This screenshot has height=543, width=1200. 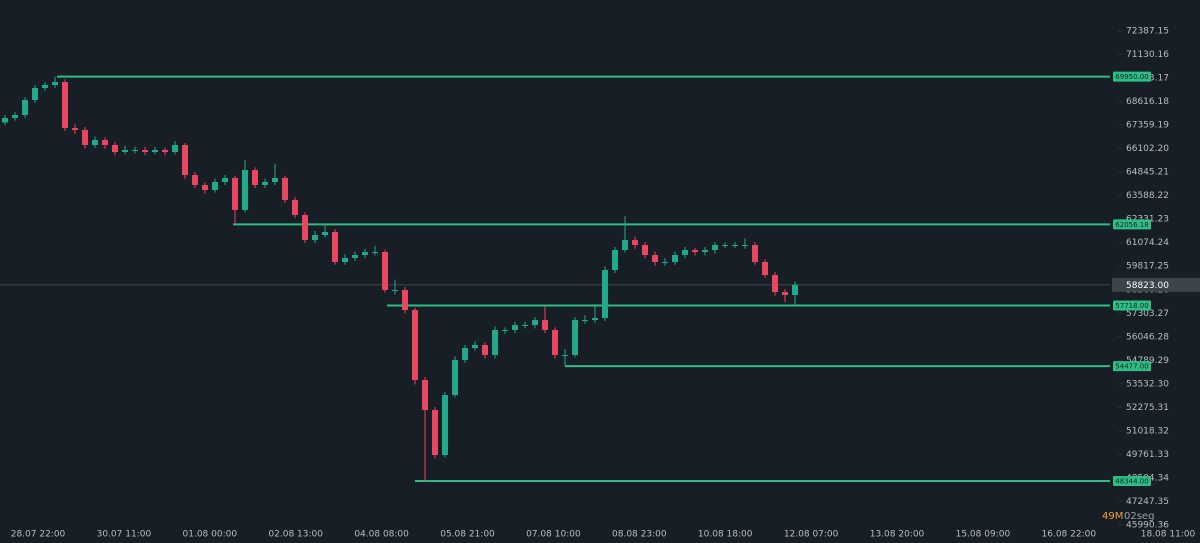 I want to click on y-tick-label: 72387.15, so click(x=1147, y=32).